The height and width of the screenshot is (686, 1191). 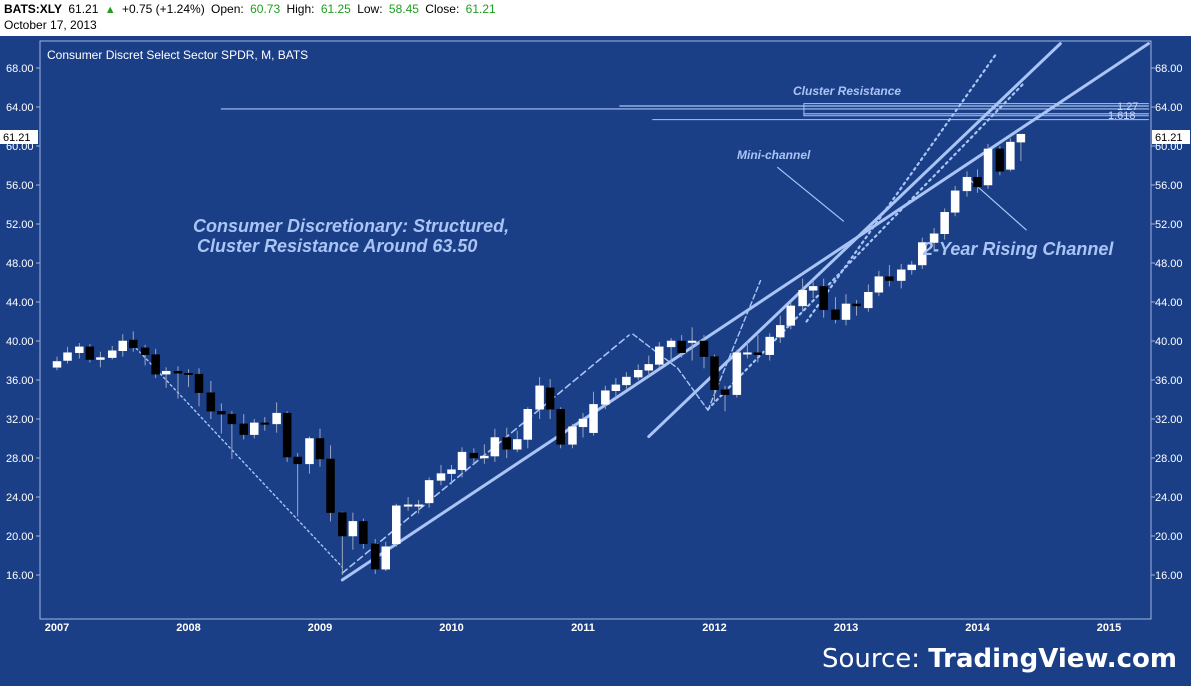 What do you see at coordinates (583, 628) in the screenshot?
I see `x-axis: 2007 2008 2009 2010 2011 2012 2013 2014 2015` at bounding box center [583, 628].